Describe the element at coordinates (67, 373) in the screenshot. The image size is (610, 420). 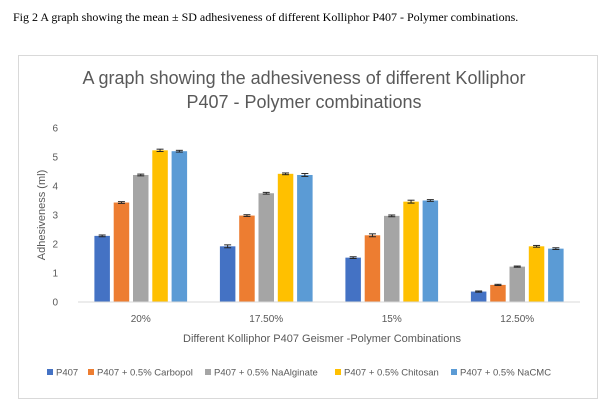
I see `legend-label: P407` at that location.